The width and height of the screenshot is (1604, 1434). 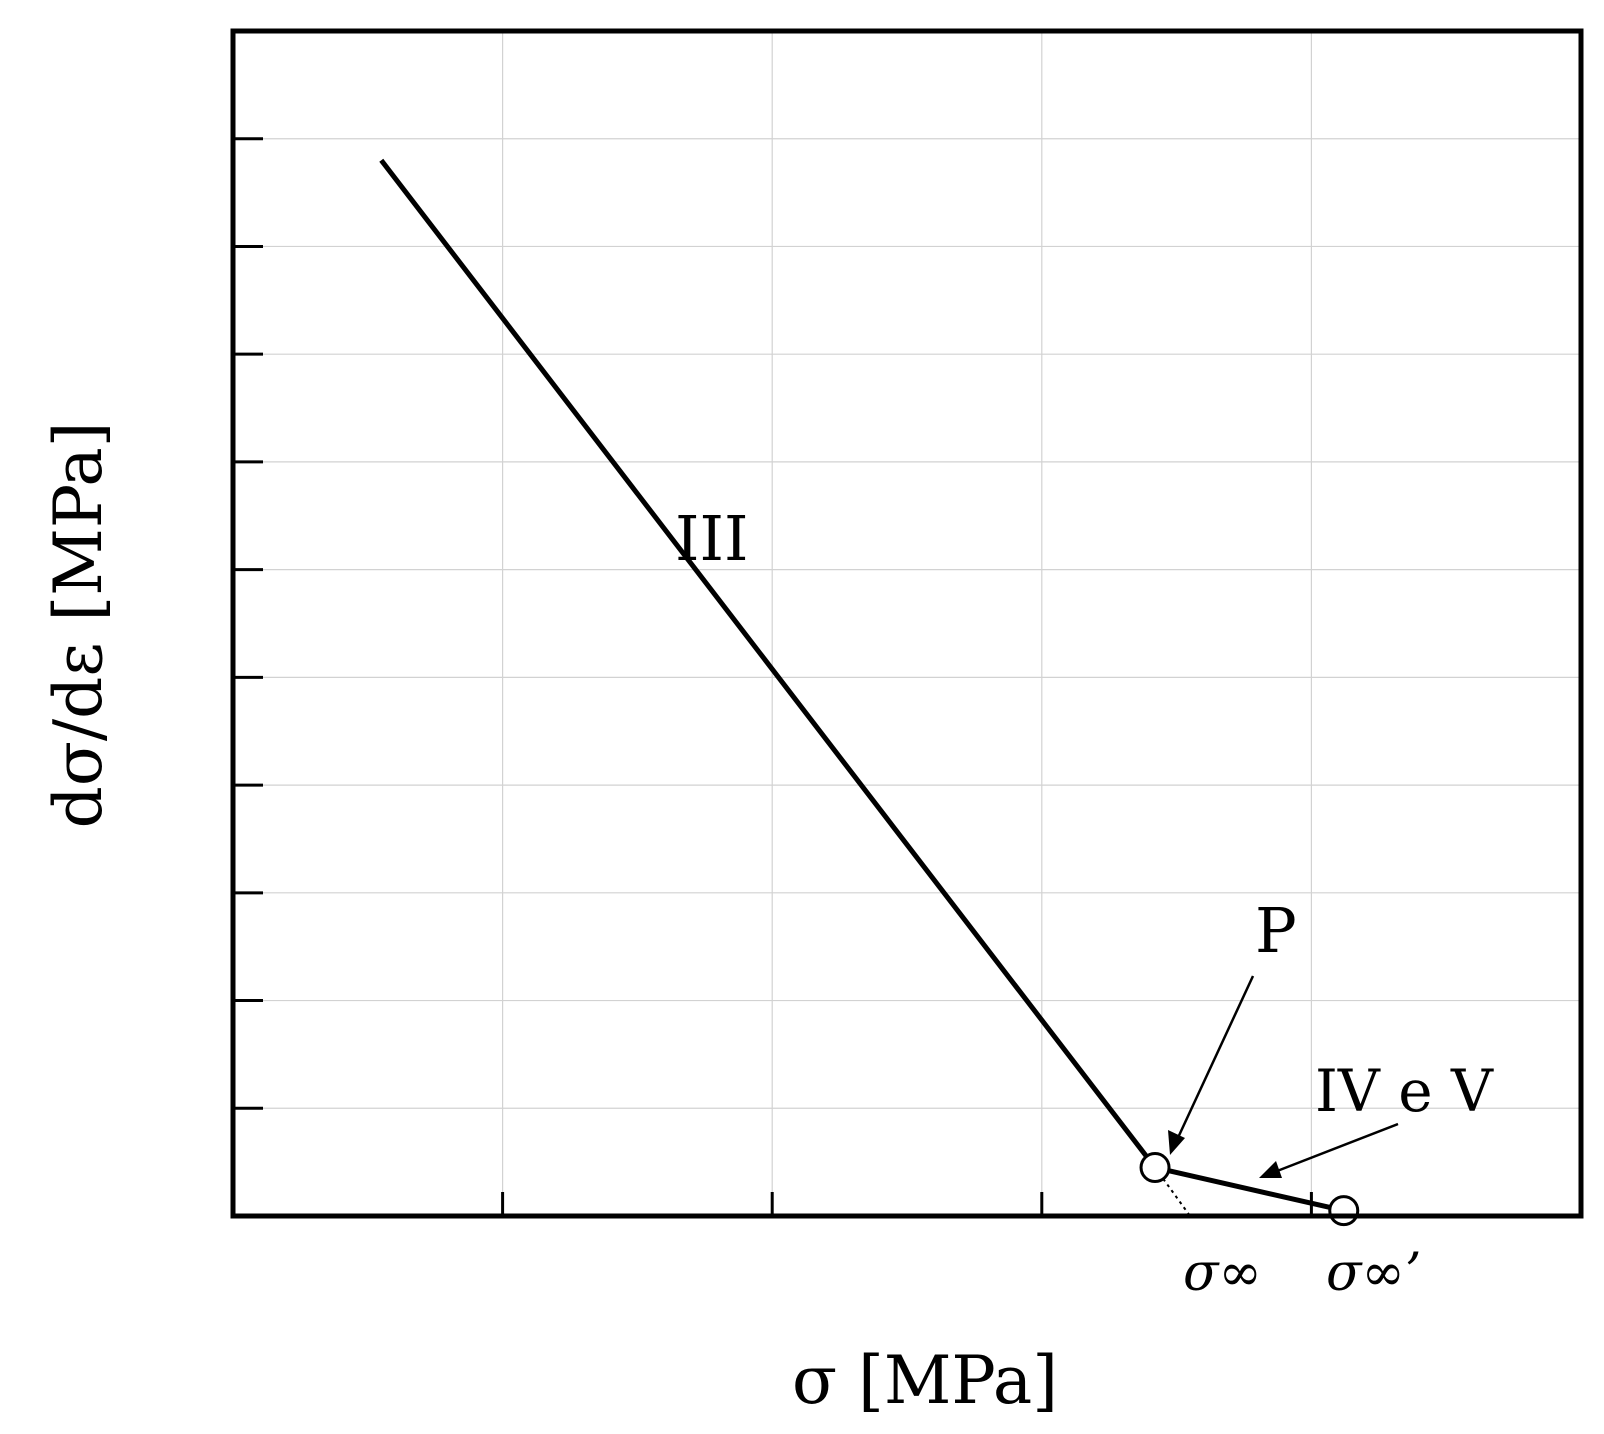 What do you see at coordinates (1276, 930) in the screenshot?
I see `label-point-p: P` at bounding box center [1276, 930].